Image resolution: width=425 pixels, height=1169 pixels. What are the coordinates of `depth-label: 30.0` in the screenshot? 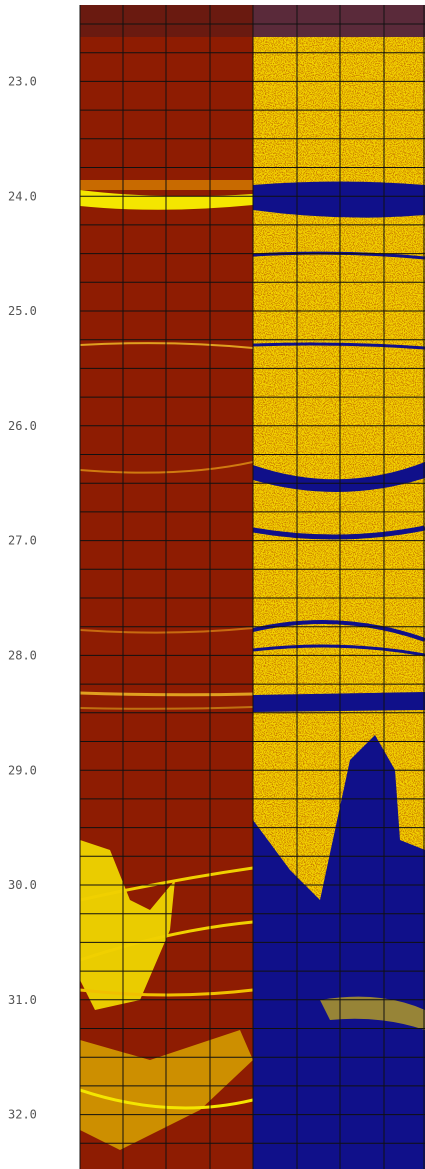 It's located at (22, 885).